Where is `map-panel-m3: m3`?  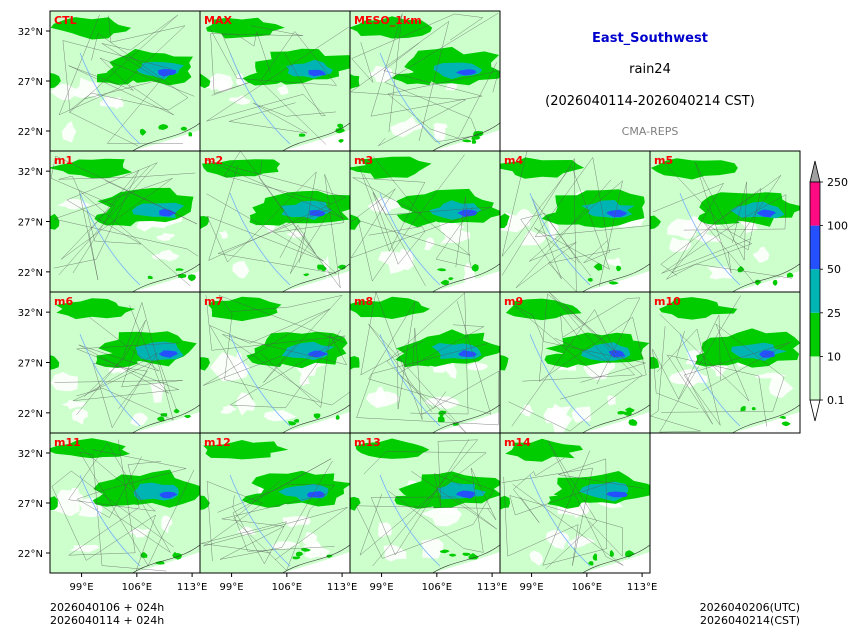 map-panel-m3: m3 is located at coordinates (425, 221).